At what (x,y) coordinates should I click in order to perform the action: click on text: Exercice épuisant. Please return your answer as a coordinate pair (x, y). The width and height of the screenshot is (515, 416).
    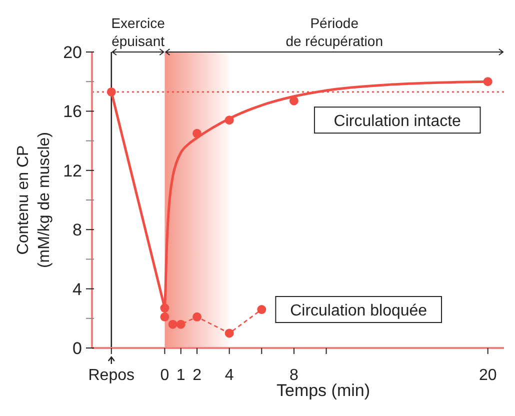
    Looking at the image, I should click on (138, 32).